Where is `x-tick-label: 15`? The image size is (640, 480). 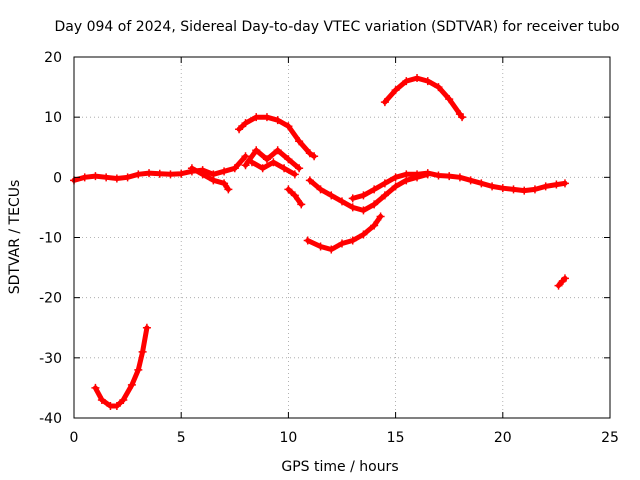 x-tick-label: 15 is located at coordinates (396, 438).